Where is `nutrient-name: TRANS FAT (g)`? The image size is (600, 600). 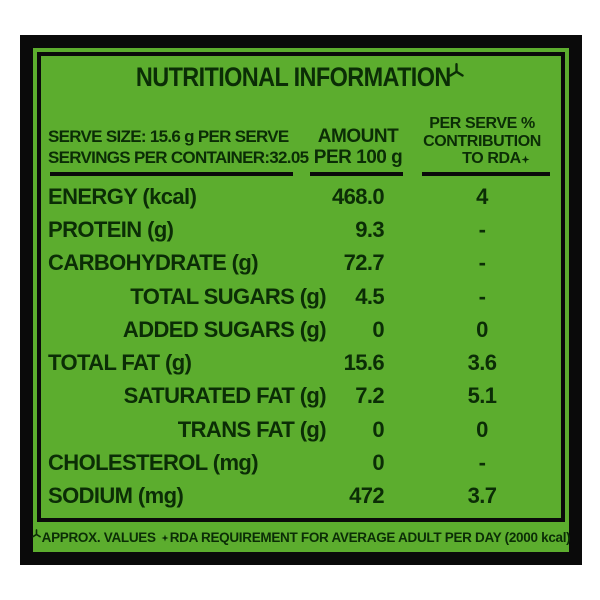
nutrient-name: TRANS FAT (g) is located at coordinates (252, 429).